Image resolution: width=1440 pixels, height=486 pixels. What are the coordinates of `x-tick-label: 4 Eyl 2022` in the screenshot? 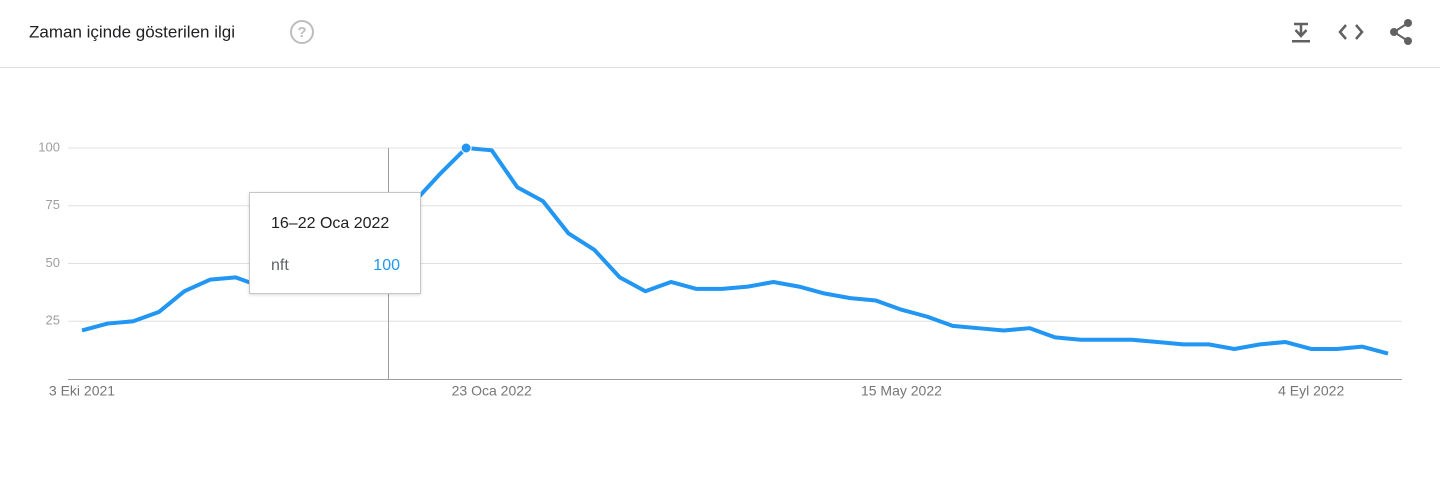 It's located at (1311, 391).